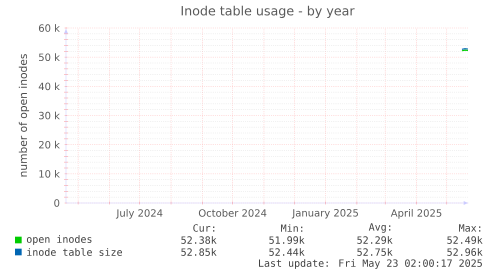  Describe the element at coordinates (57, 203) in the screenshot. I see `y-tick-label: 0` at that location.